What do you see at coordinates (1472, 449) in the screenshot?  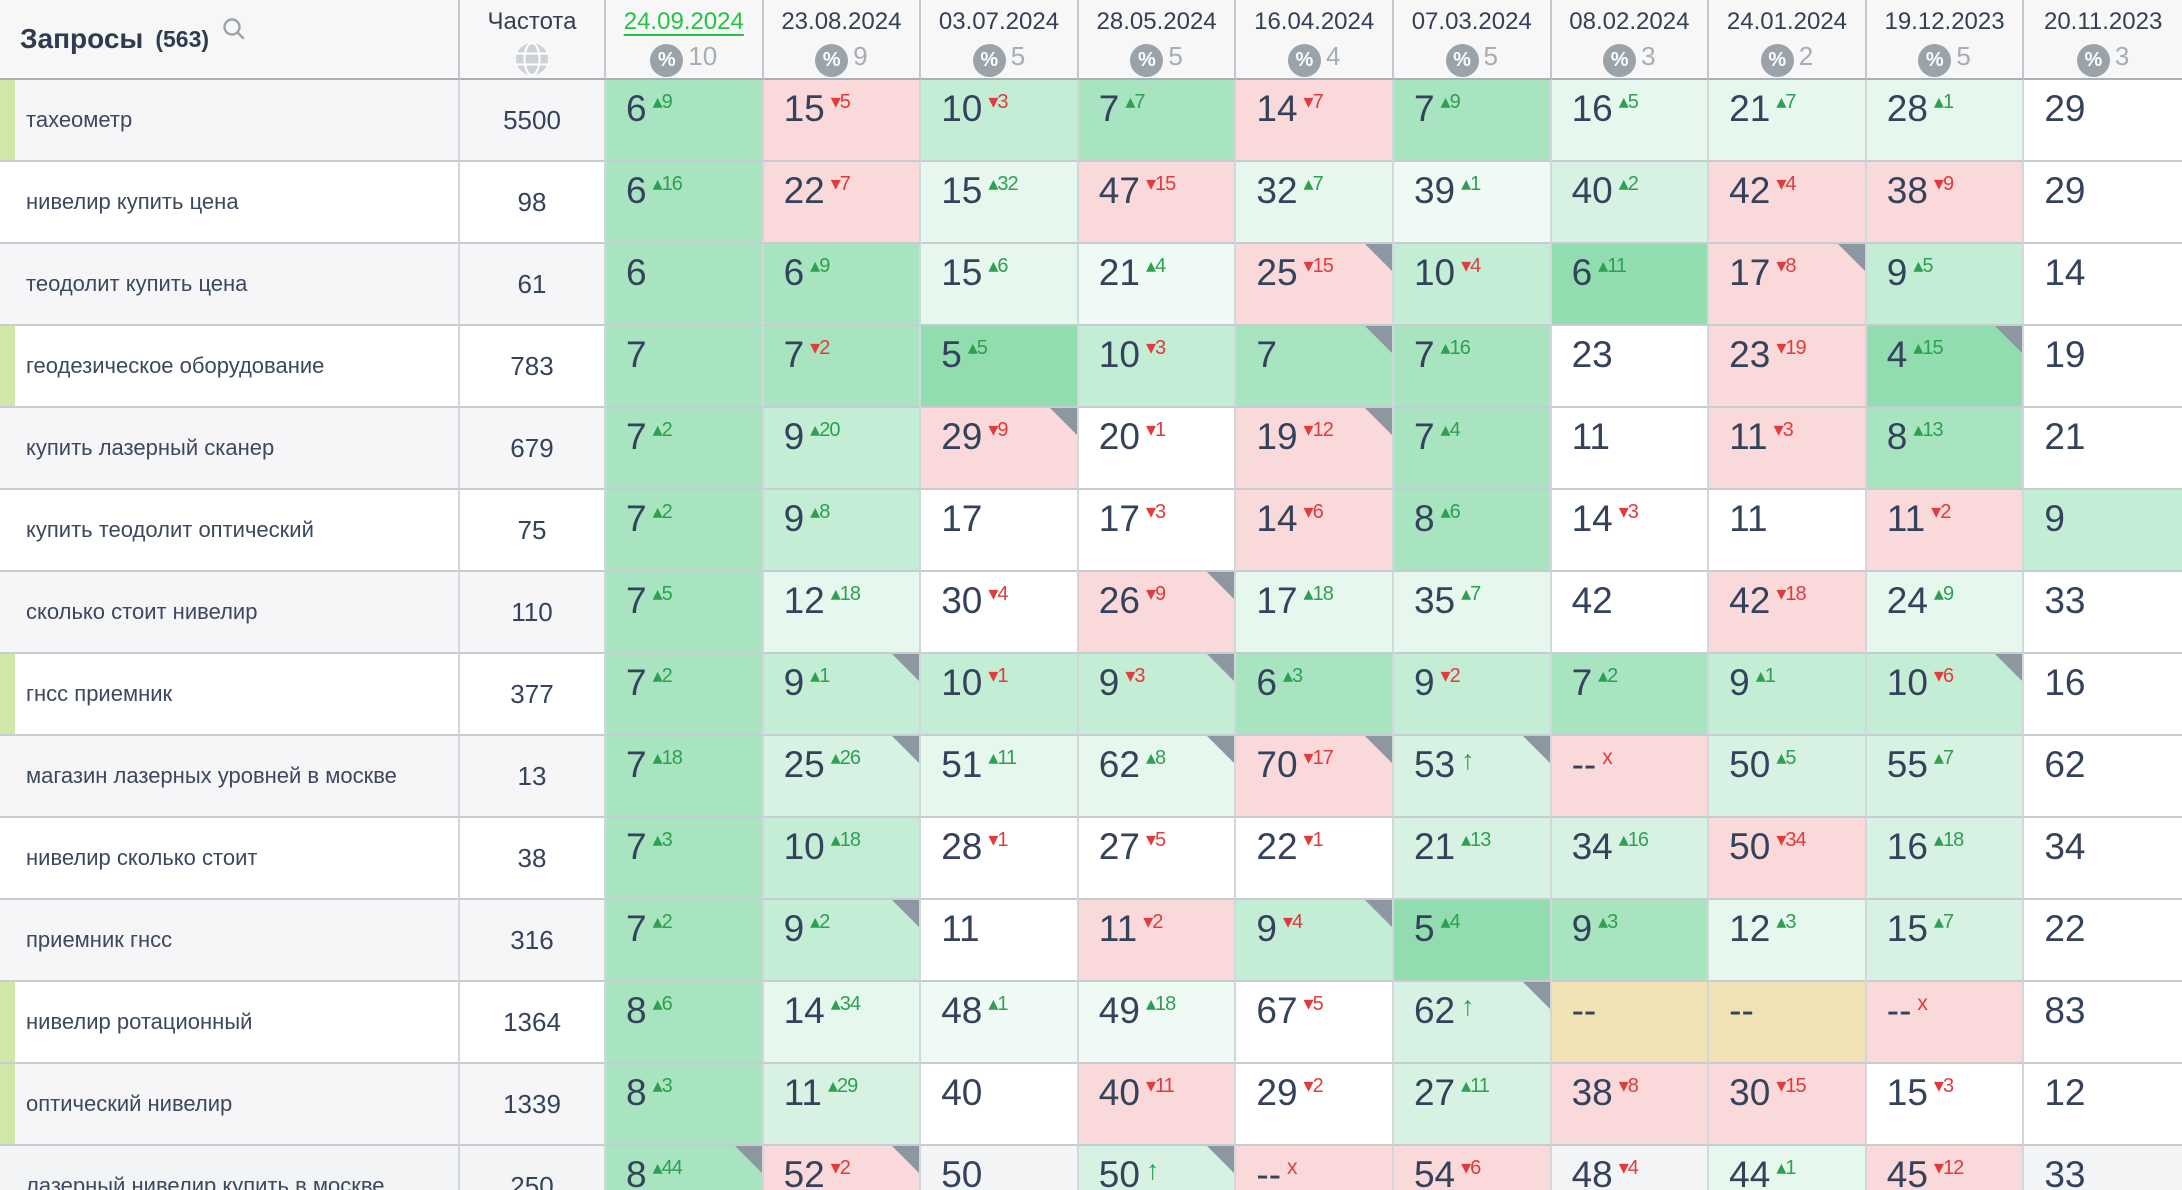 I see `position-cell: 7 ▴4` at bounding box center [1472, 449].